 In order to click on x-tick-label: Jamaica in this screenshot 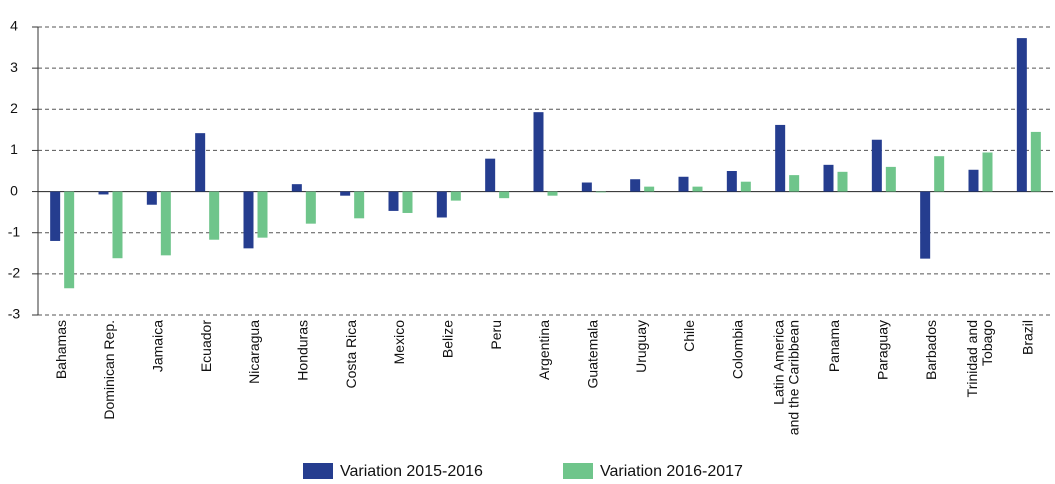, I will do `click(158, 346)`.